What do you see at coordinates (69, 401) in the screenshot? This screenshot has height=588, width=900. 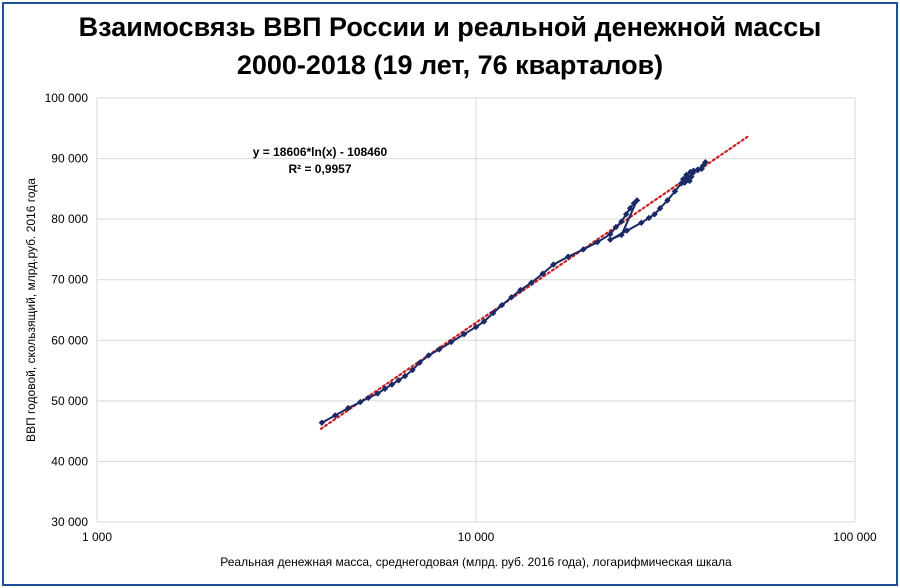 I see `y-tick-label: 50 000` at bounding box center [69, 401].